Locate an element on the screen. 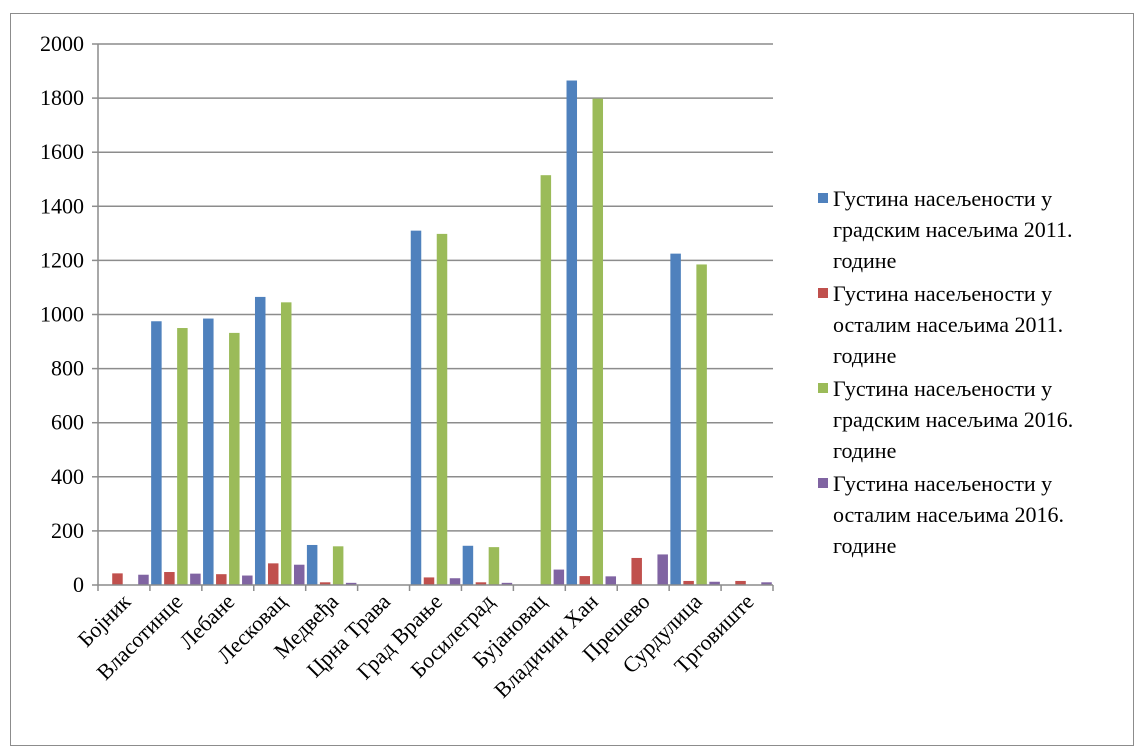 The height and width of the screenshot is (749, 1140). y-tick-label: 600 is located at coordinates (67, 422).